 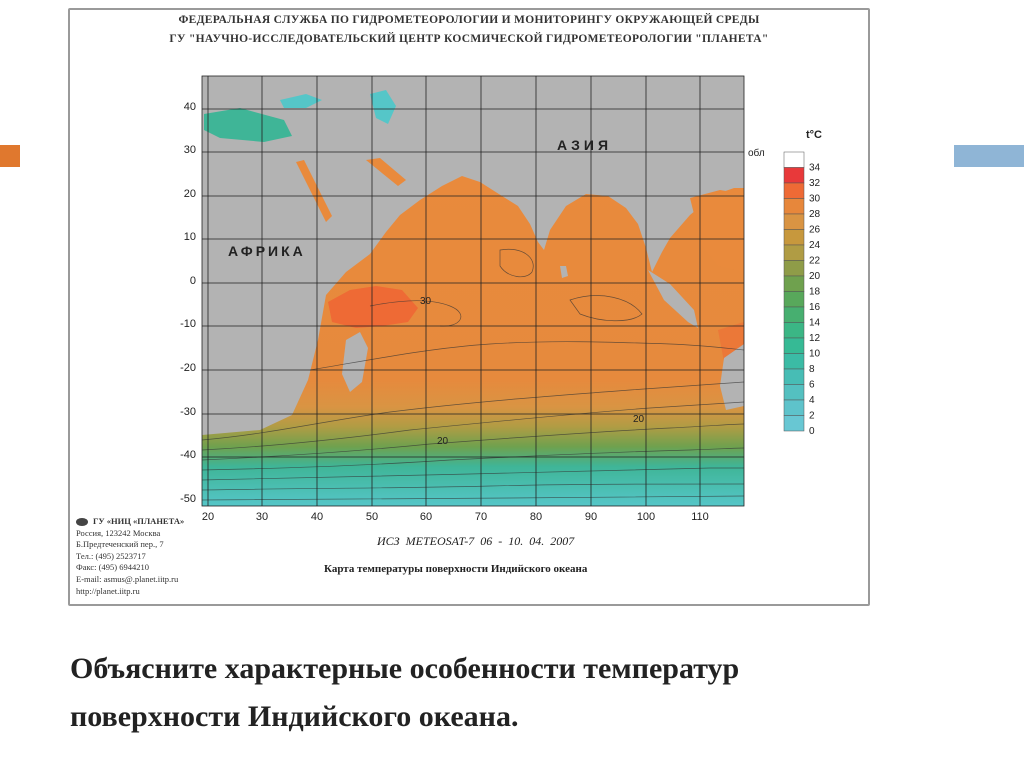 What do you see at coordinates (815, 168) in the screenshot?
I see `legend-tick-label: 34` at bounding box center [815, 168].